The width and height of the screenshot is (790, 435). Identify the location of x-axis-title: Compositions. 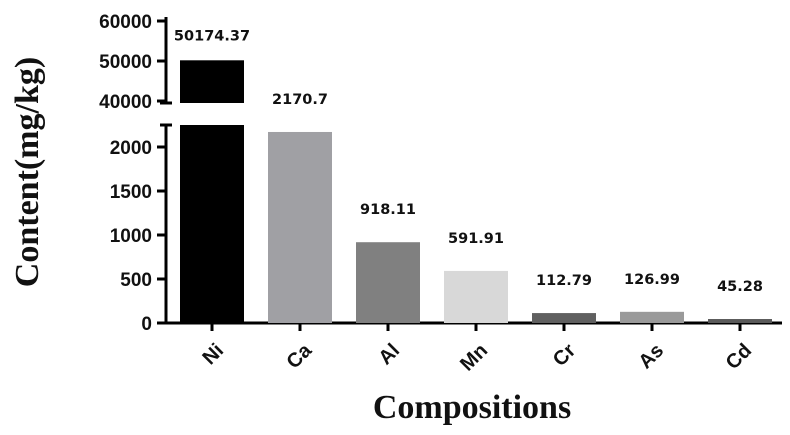
(472, 407).